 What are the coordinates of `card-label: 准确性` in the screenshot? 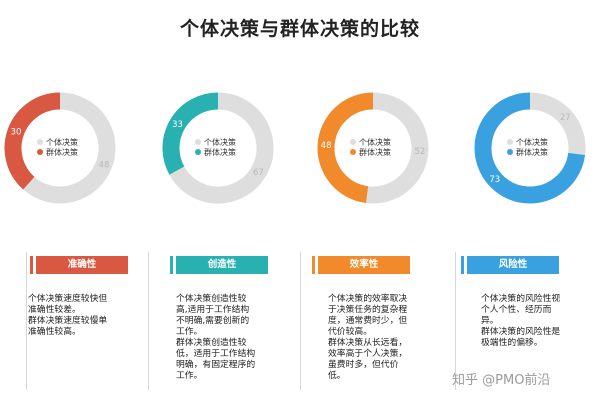 It's located at (82, 265).